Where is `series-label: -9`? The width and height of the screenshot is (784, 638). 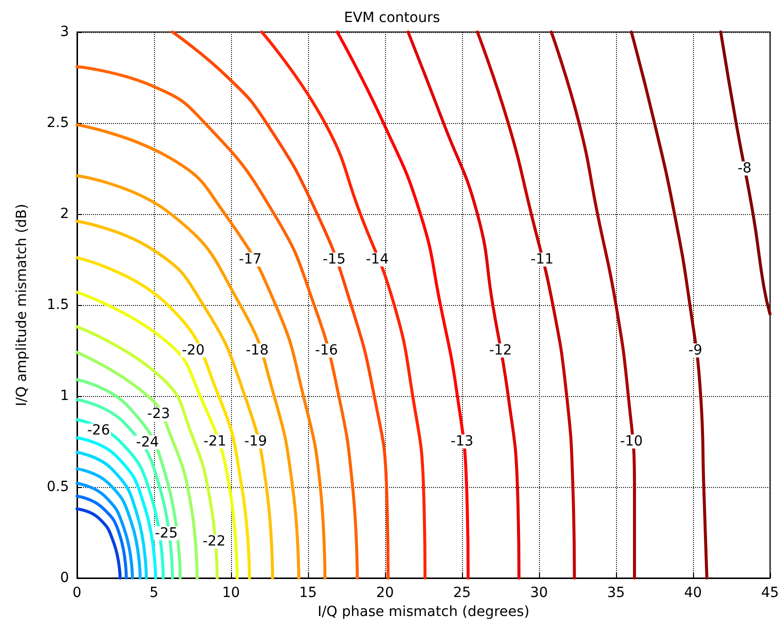 series-label: -9 is located at coordinates (695, 350).